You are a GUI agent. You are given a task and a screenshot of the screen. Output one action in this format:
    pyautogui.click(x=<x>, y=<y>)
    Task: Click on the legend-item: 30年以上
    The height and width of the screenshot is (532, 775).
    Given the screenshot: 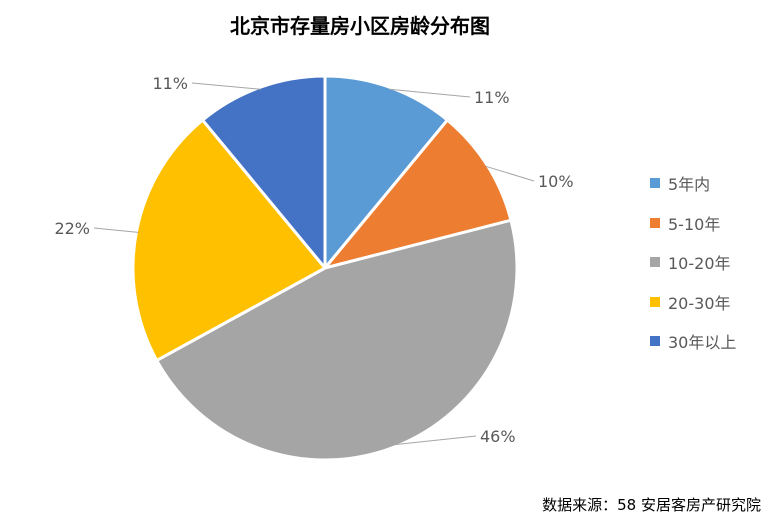 What is the action you would take?
    pyautogui.click(x=693, y=341)
    